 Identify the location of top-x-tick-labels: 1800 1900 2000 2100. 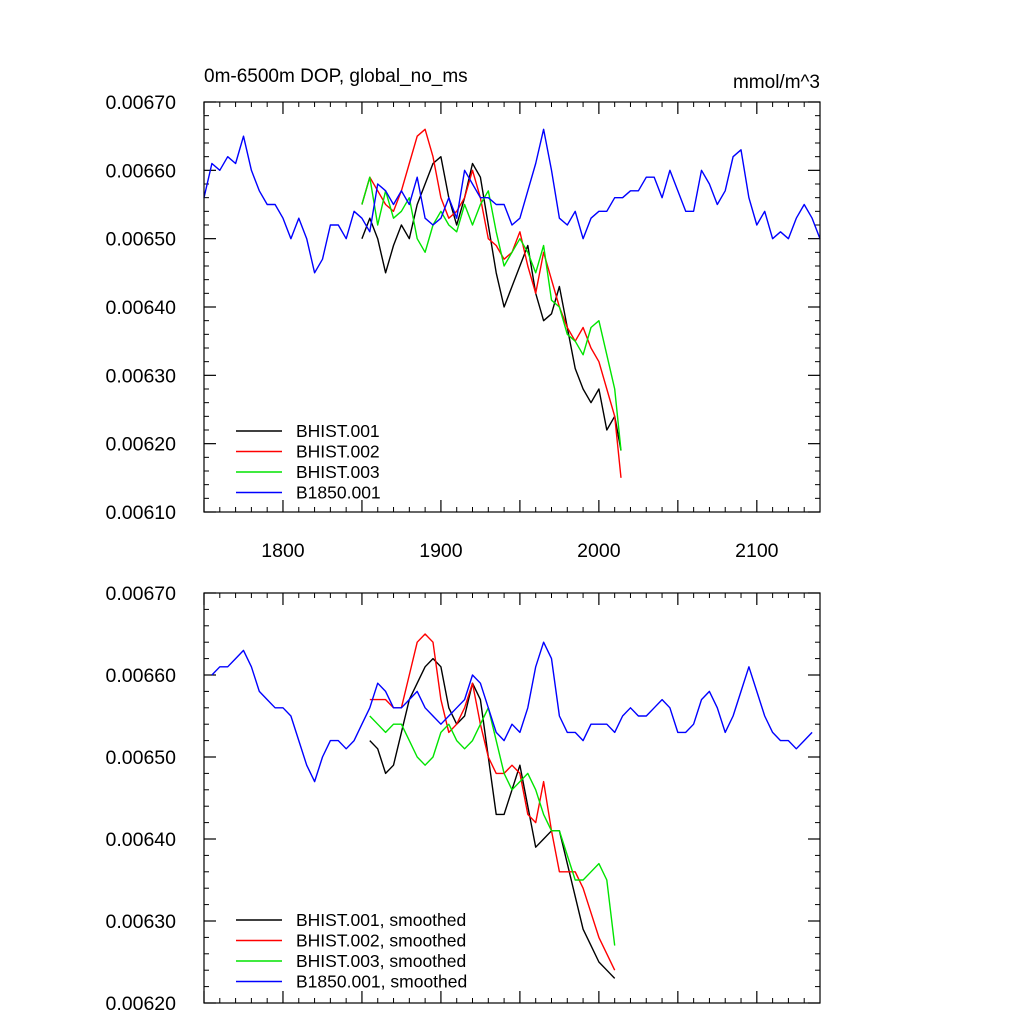
(519, 551).